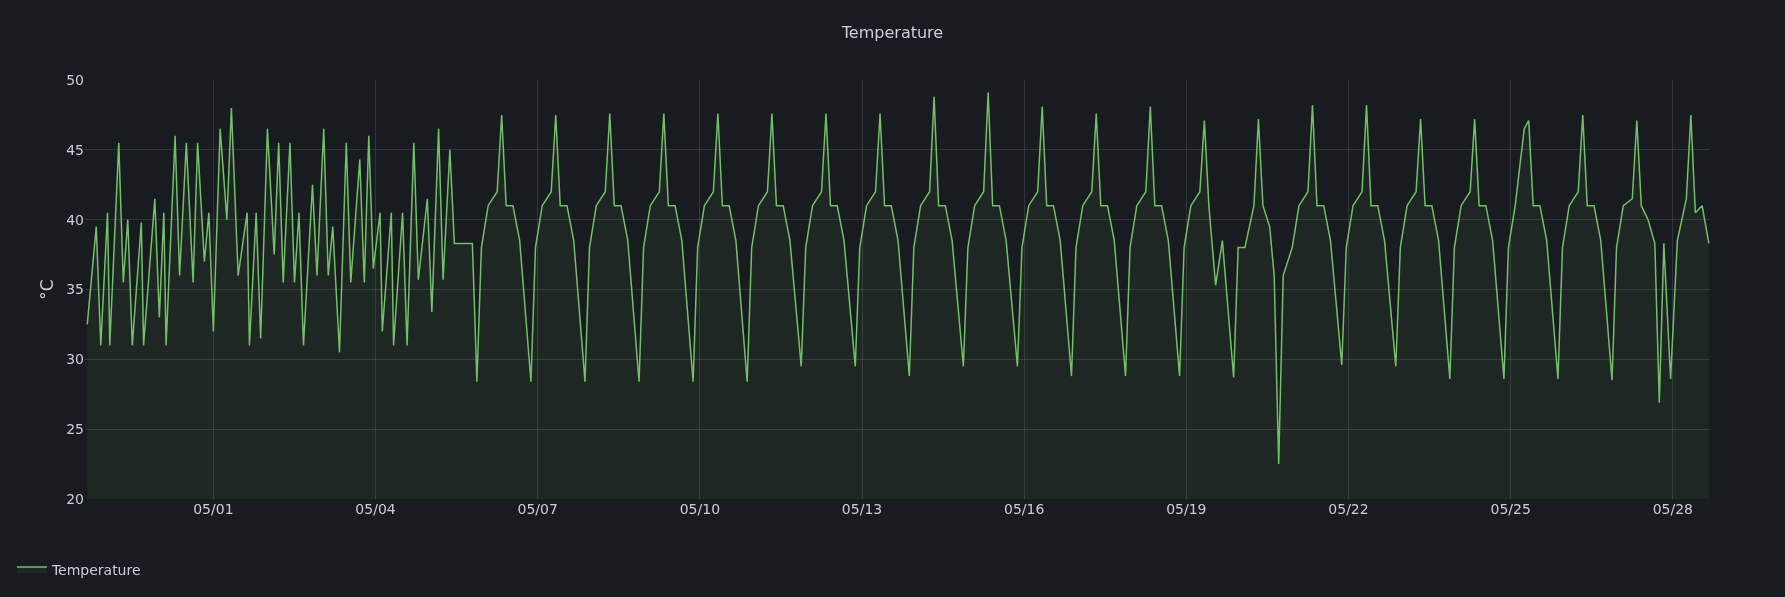 Image resolution: width=1785 pixels, height=597 pixels. Describe the element at coordinates (1186, 509) in the screenshot. I see `x-tick-label: 05/19` at that location.